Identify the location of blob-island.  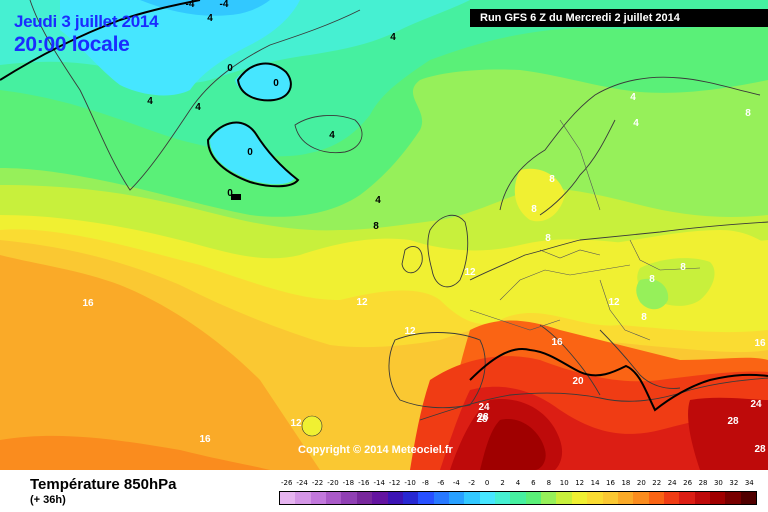
(312, 426).